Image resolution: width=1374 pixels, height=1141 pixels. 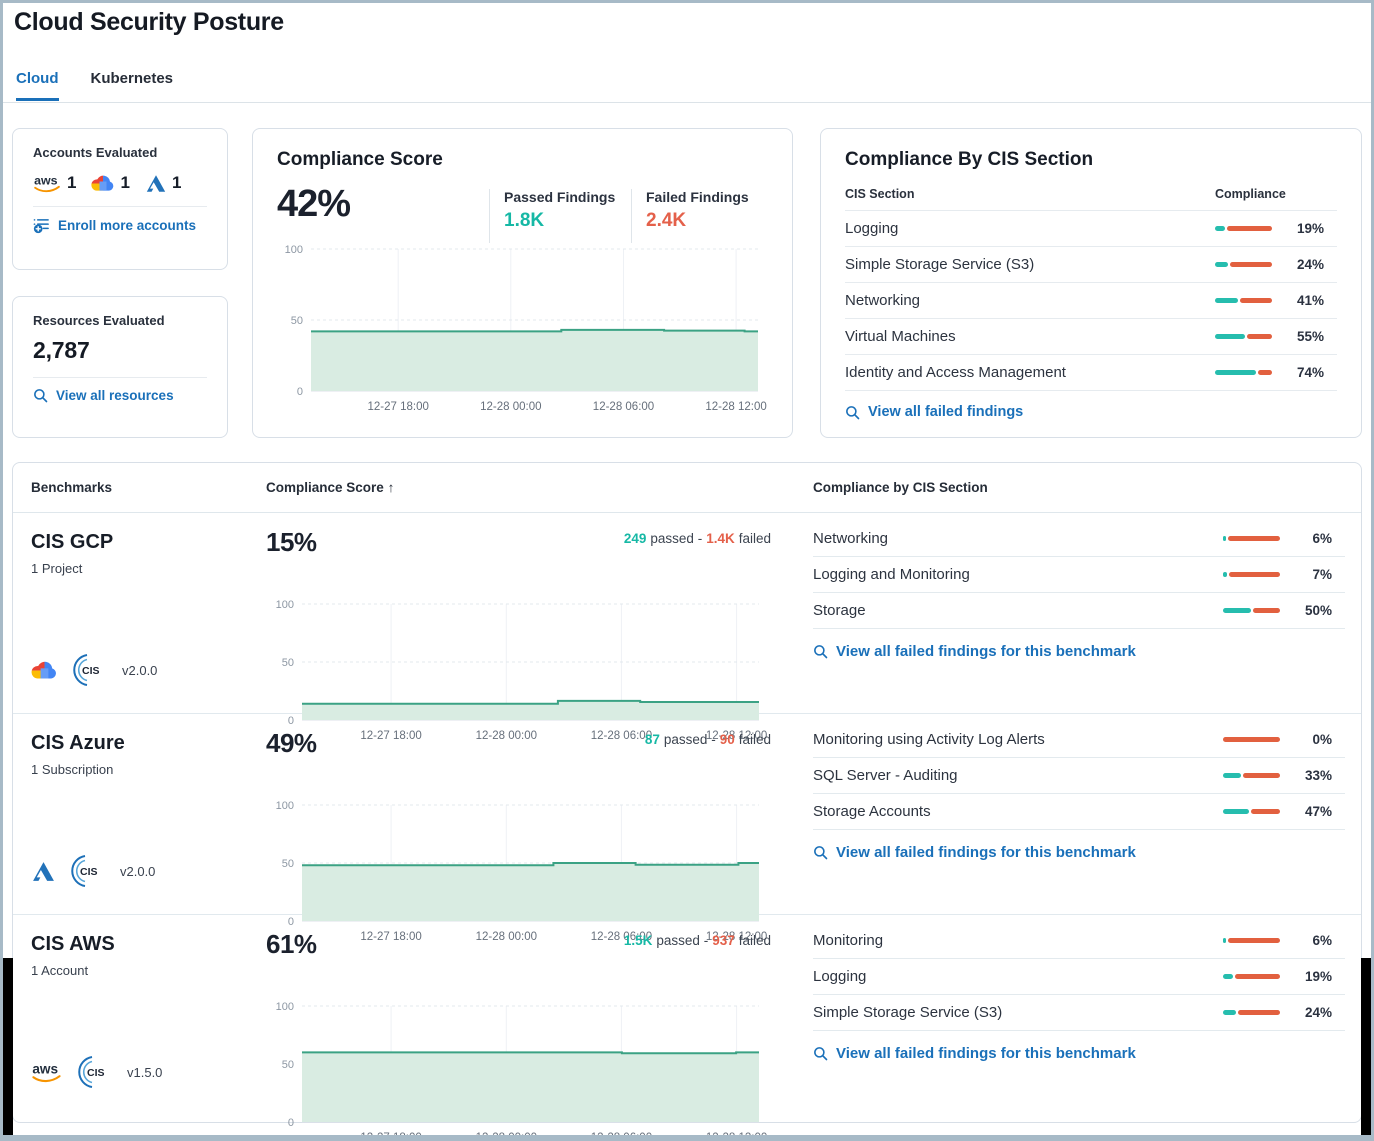 What do you see at coordinates (57, 568) in the screenshot?
I see `benchmark-scope: 1 Project` at bounding box center [57, 568].